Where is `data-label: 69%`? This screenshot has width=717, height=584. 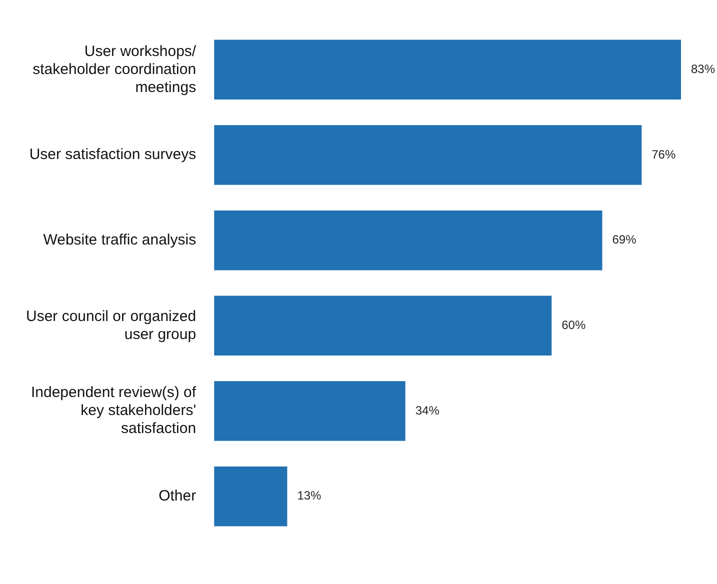
data-label: 69% is located at coordinates (624, 239).